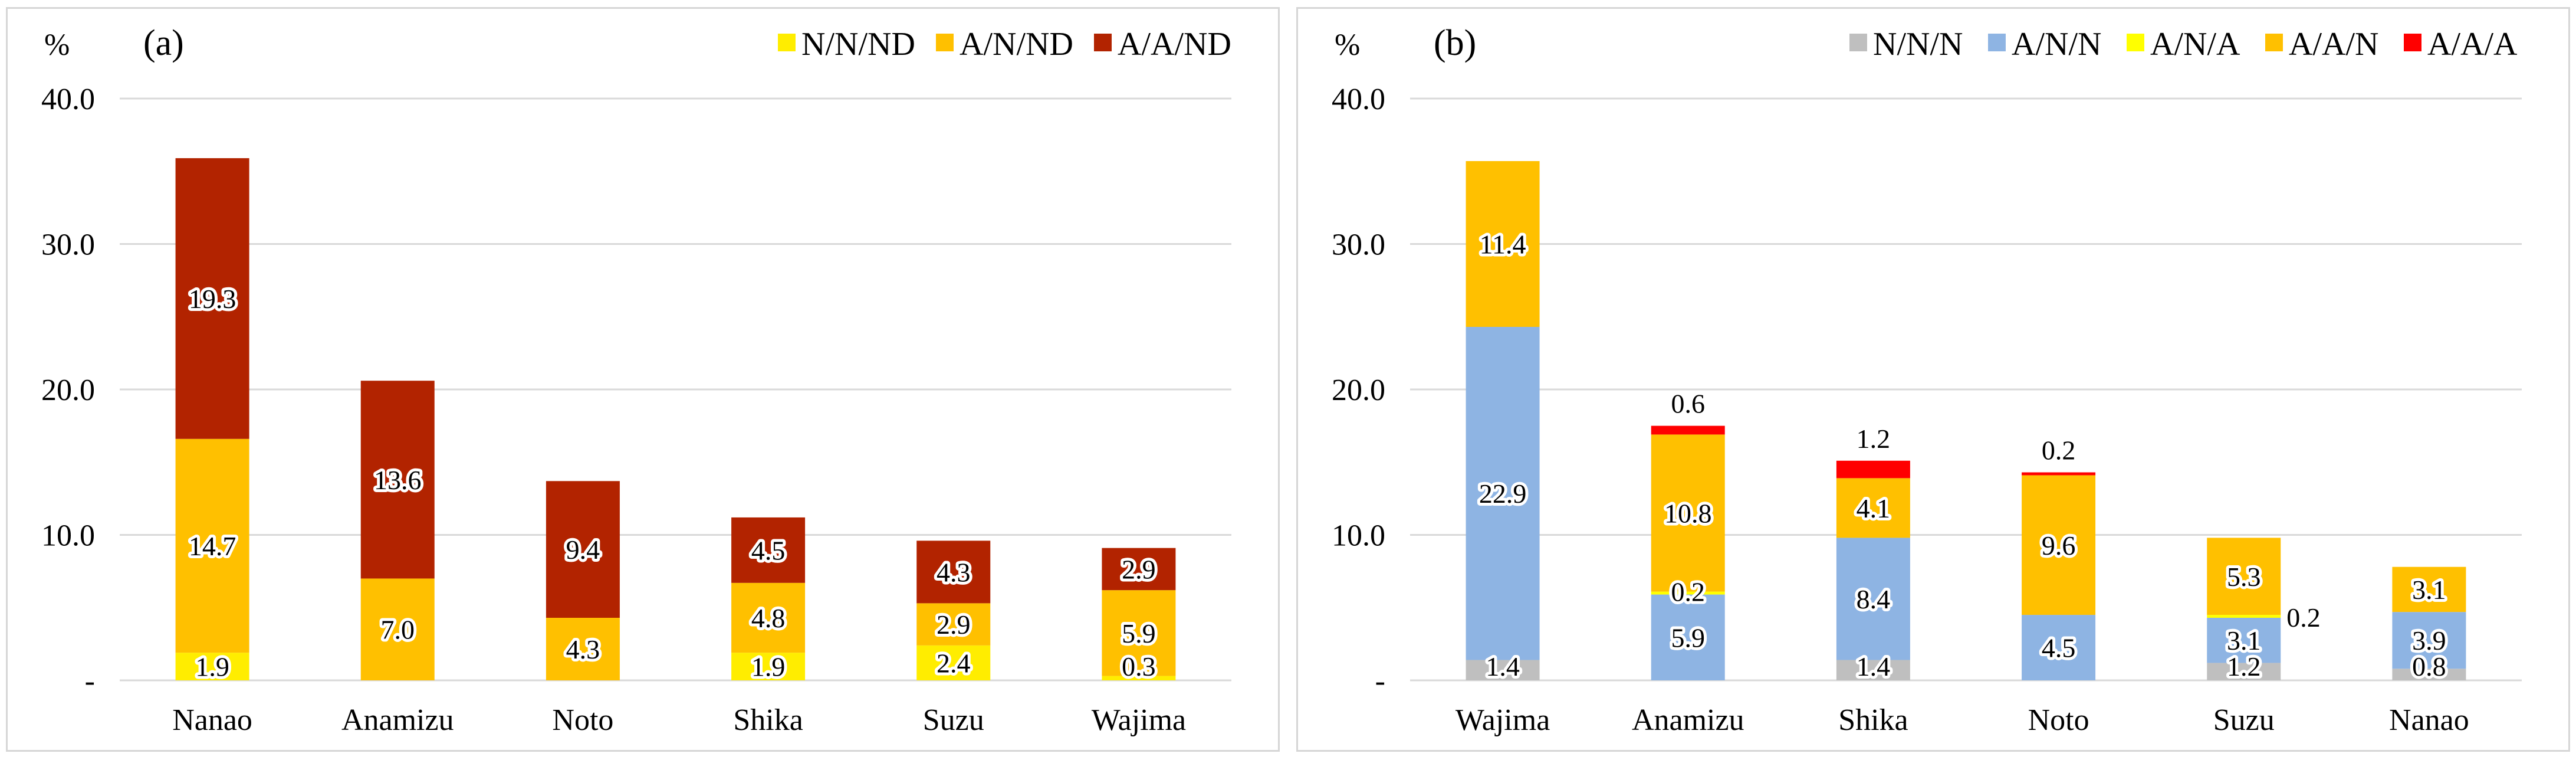 Image resolution: width=2576 pixels, height=760 pixels. I want to click on panel-label-a: (a), so click(163, 43).